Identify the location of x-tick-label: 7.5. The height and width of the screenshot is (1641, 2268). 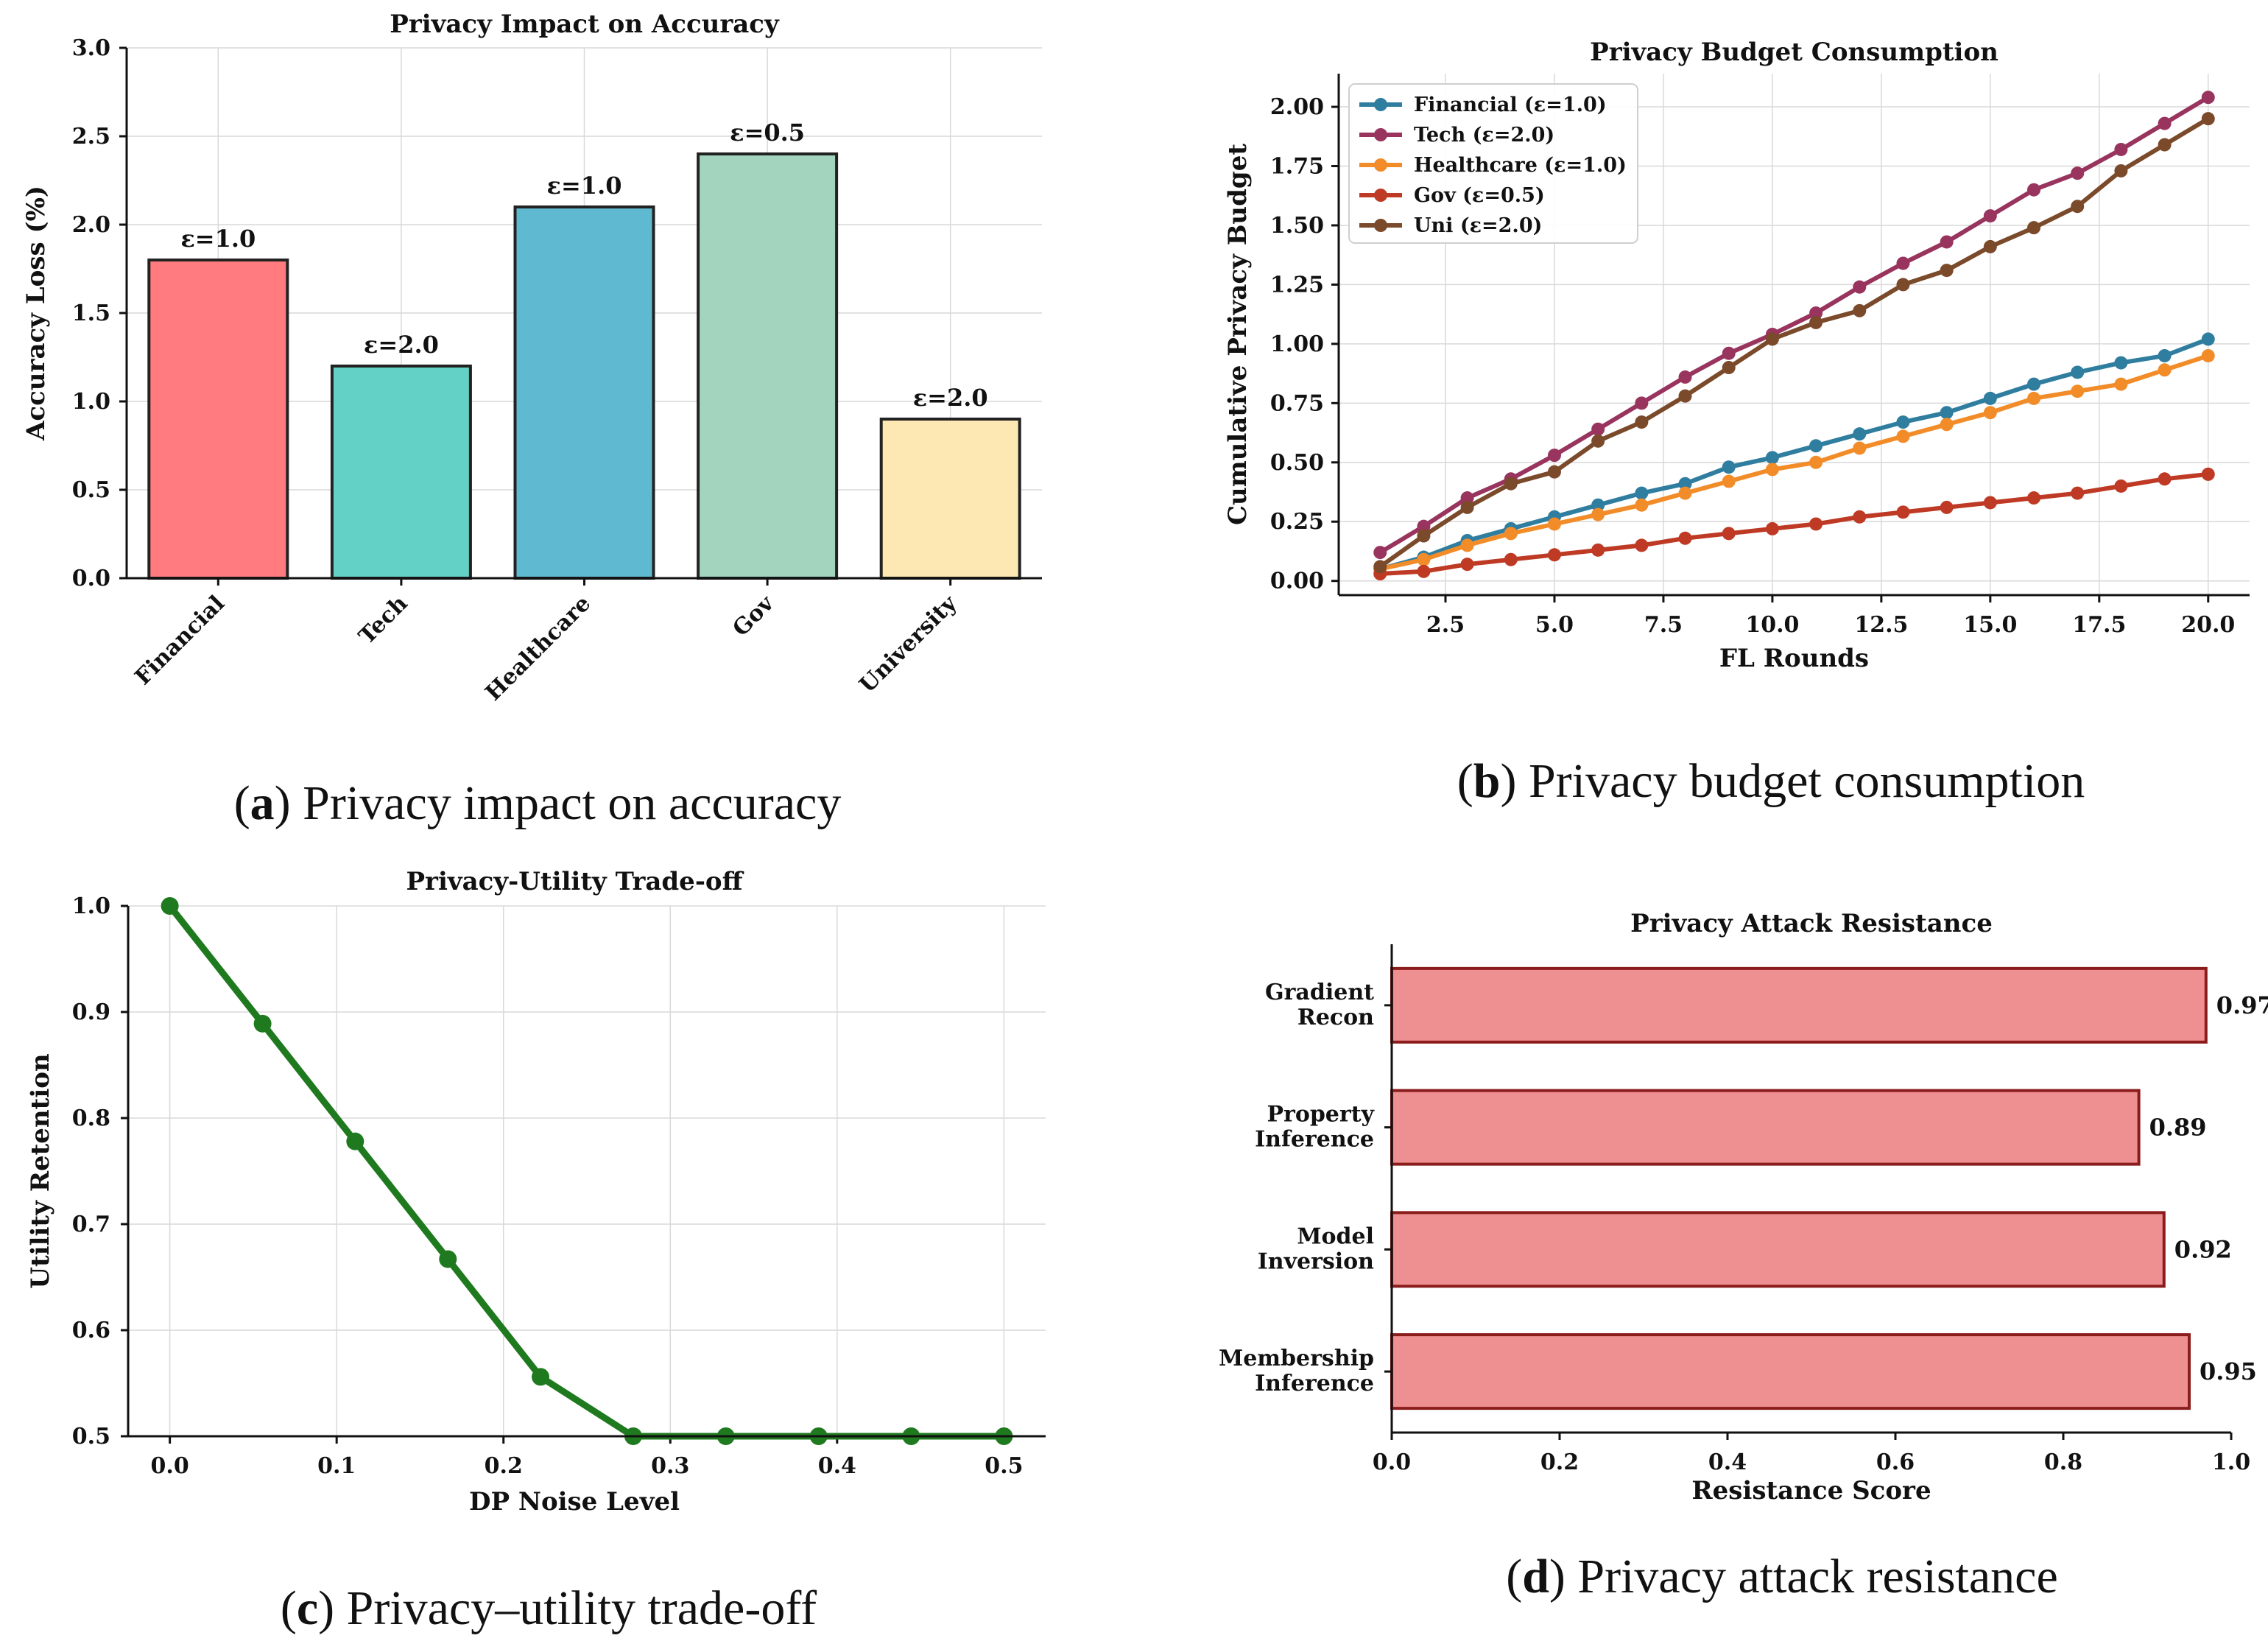
(1664, 625).